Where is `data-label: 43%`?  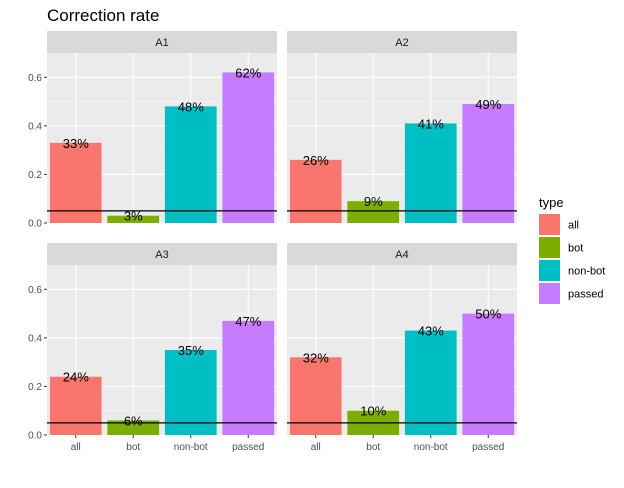
data-label: 43% is located at coordinates (431, 331).